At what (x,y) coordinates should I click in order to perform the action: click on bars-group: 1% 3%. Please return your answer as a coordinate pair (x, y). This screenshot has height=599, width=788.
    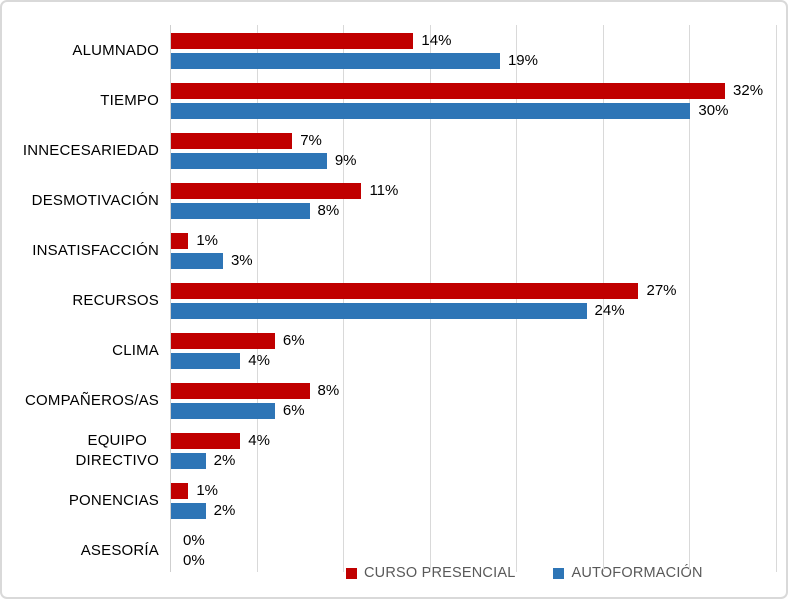
    Looking at the image, I should click on (474, 251).